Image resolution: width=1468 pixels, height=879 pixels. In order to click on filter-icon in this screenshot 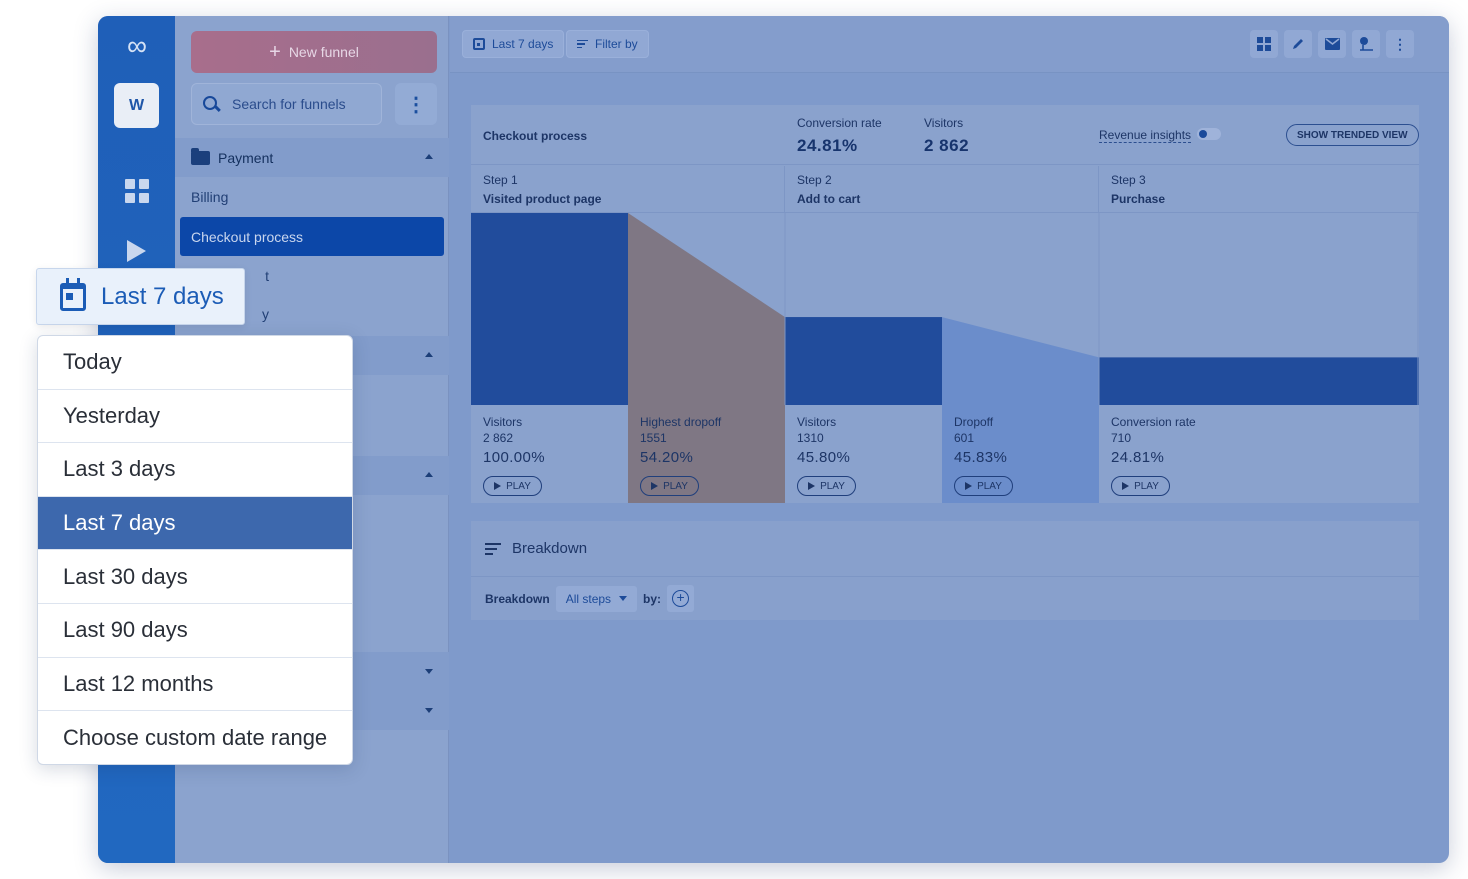, I will do `click(582, 44)`.